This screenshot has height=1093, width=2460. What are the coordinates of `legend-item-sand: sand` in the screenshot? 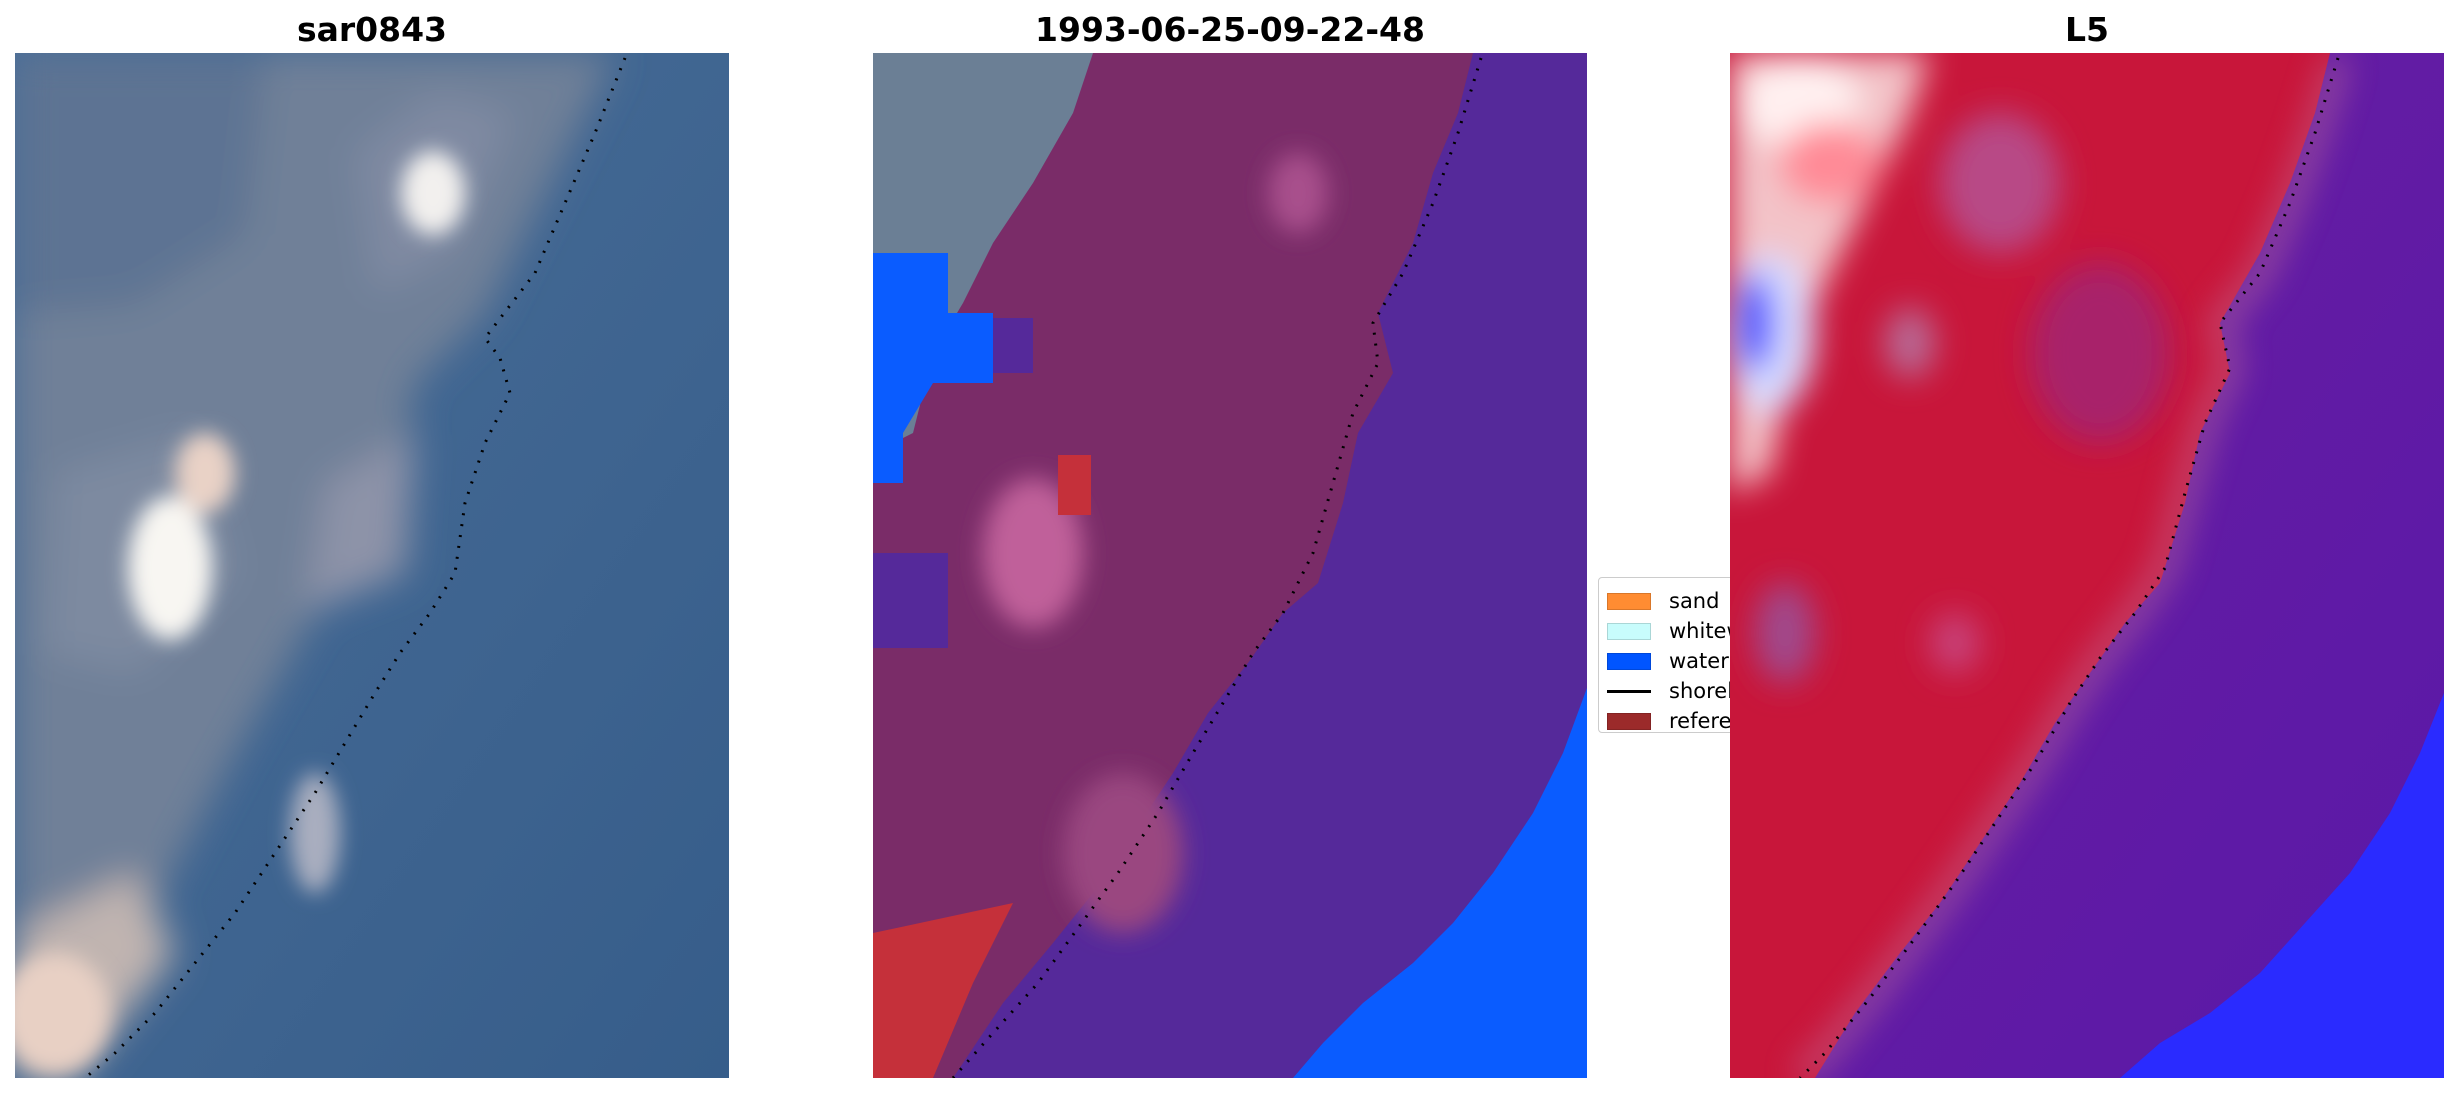 It's located at (1663, 601).